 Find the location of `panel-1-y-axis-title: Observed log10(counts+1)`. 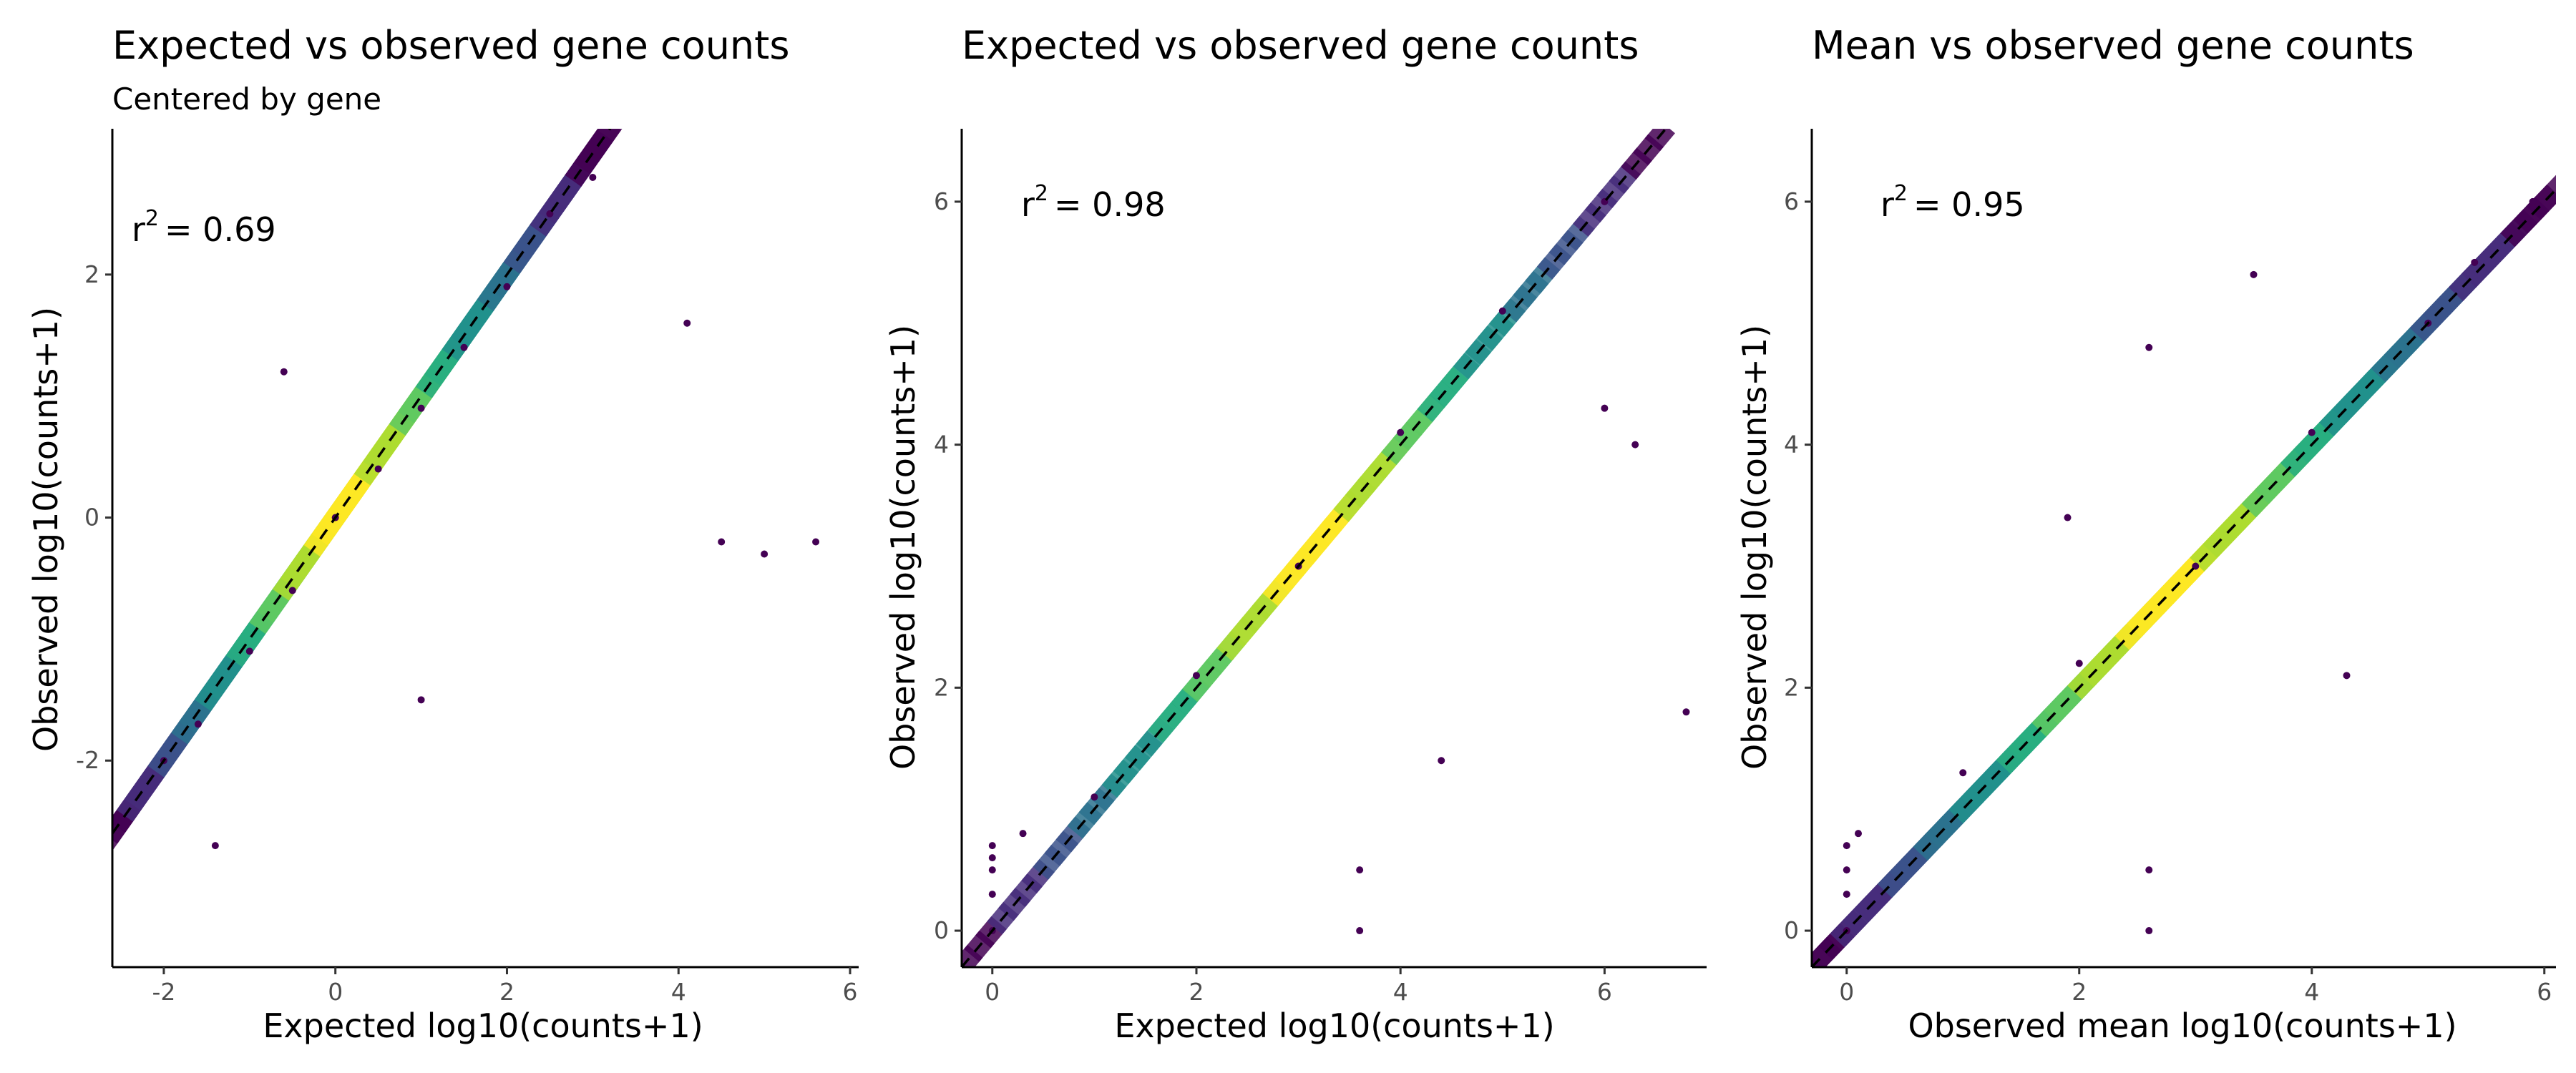

panel-1-y-axis-title: Observed log10(counts+1) is located at coordinates (45, 529).